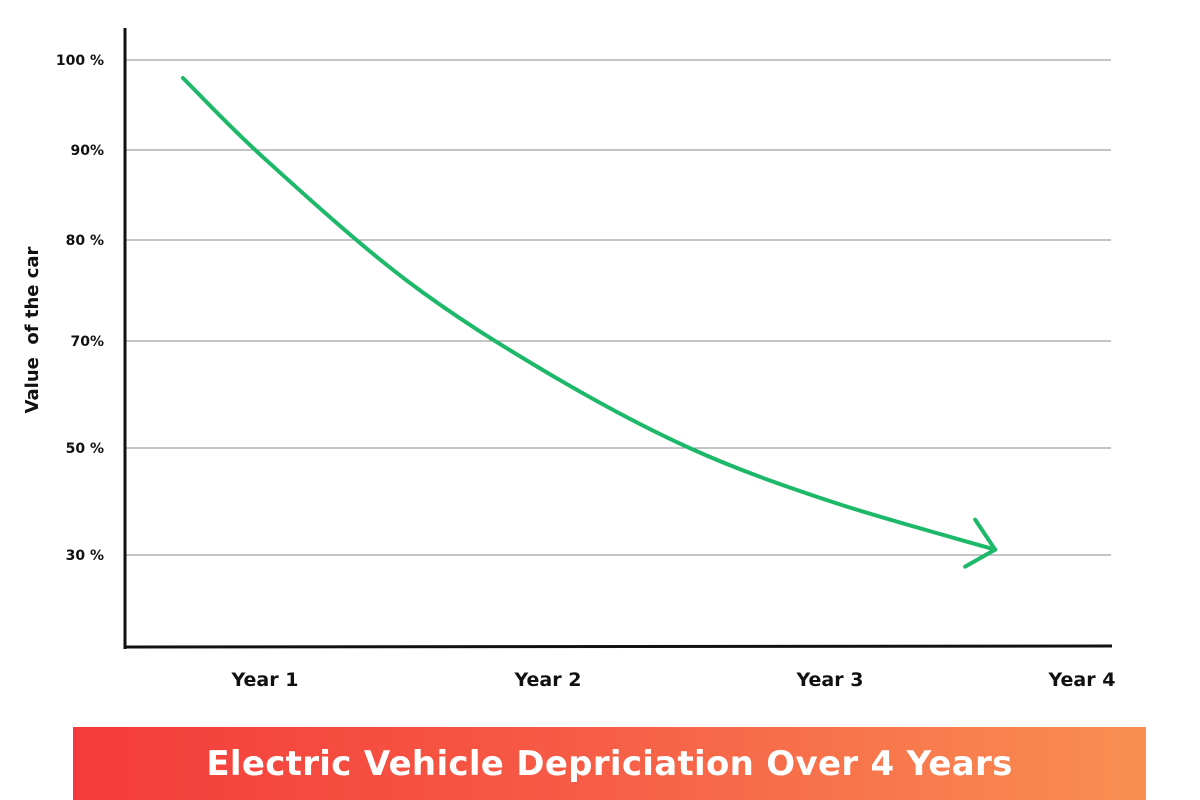 This screenshot has width=1200, height=800. Describe the element at coordinates (87, 151) in the screenshot. I see `y-tick-label: 90%` at that location.